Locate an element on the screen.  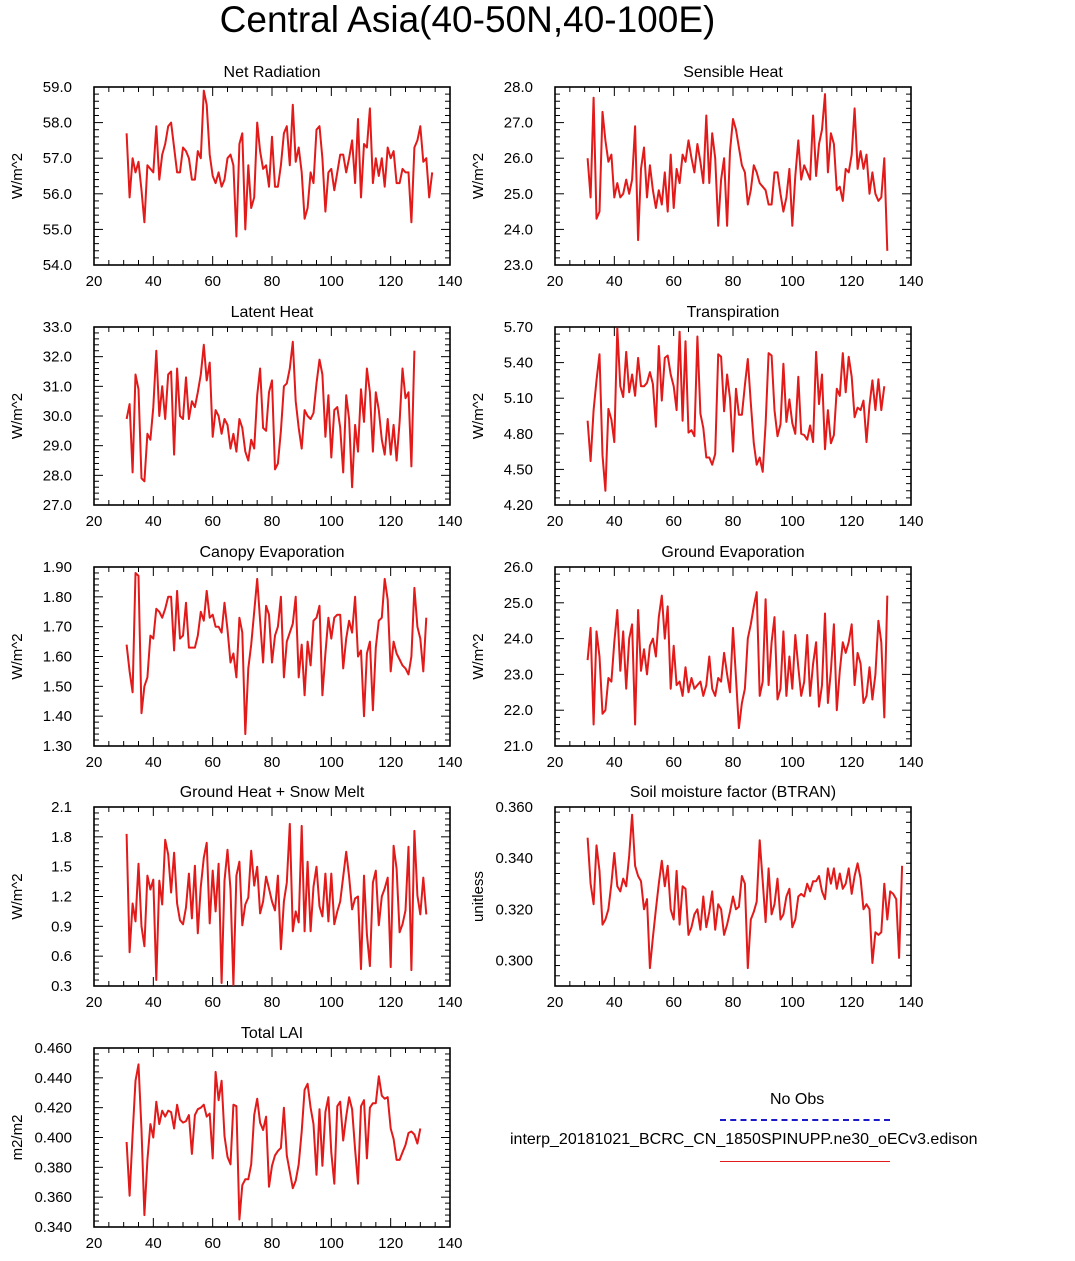
legend-obs-label: No Obs is located at coordinates (797, 1099).